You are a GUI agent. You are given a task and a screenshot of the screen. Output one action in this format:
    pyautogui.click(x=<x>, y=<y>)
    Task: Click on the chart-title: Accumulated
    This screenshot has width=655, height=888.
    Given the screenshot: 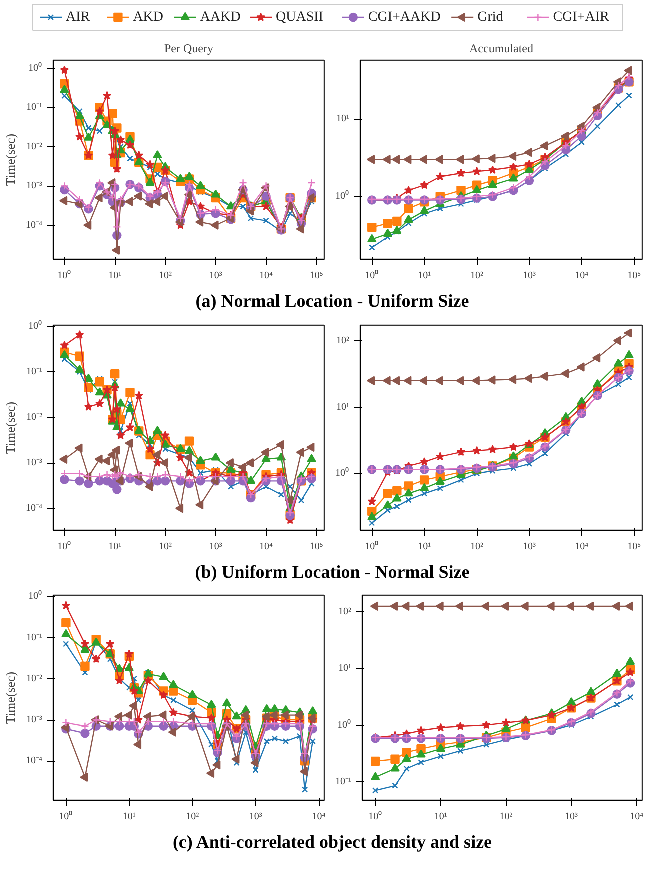 What is the action you would take?
    pyautogui.click(x=502, y=49)
    